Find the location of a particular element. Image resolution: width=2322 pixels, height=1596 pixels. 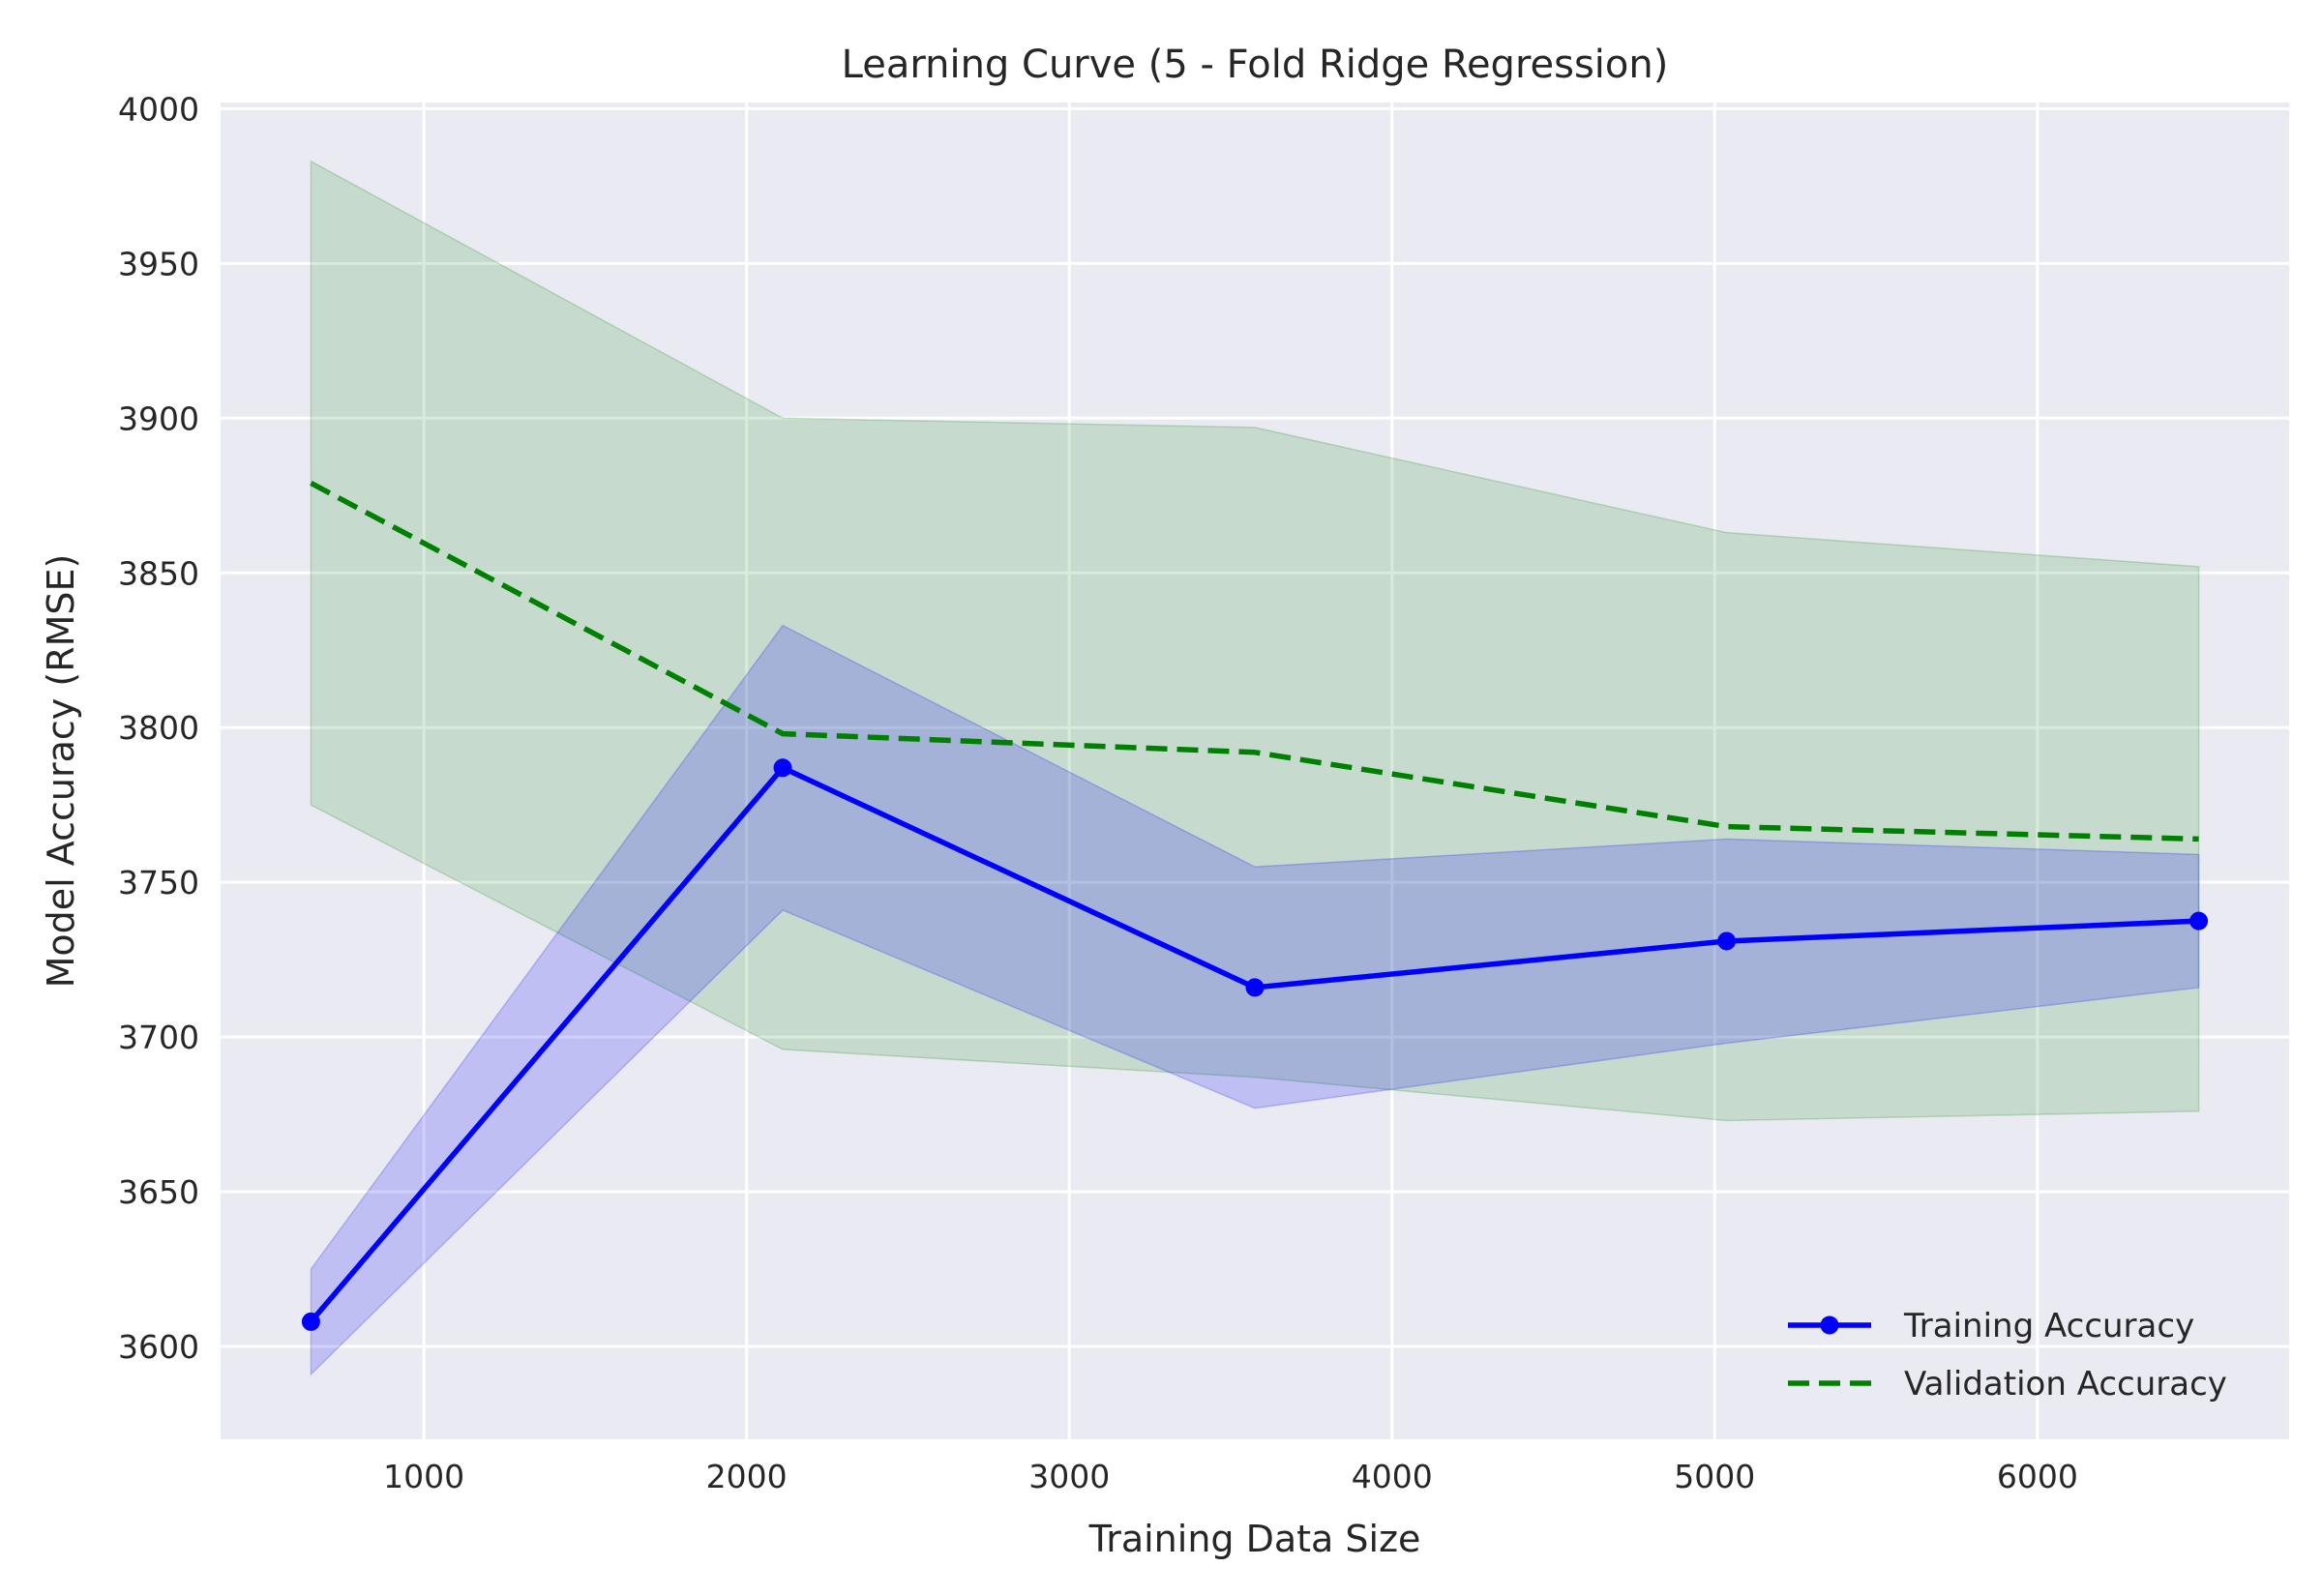

y-tick-label: 3800 is located at coordinates (158, 728).